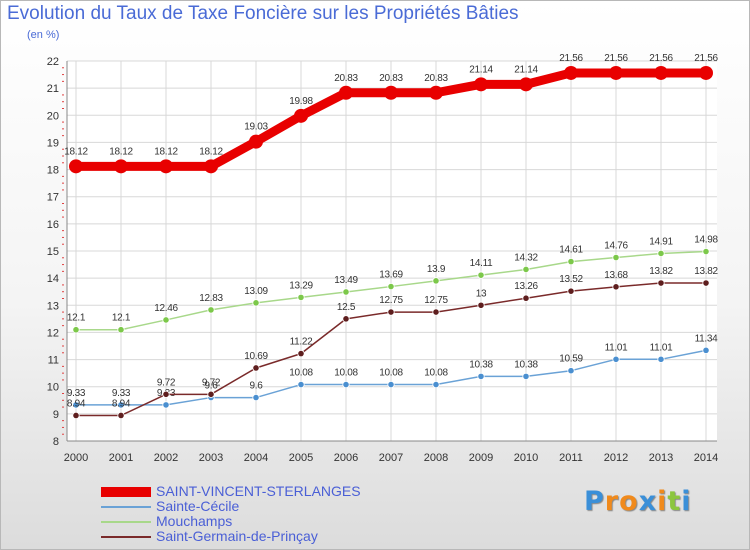  What do you see at coordinates (194, 521) in the screenshot?
I see `legend-label: Mouchamps` at bounding box center [194, 521].